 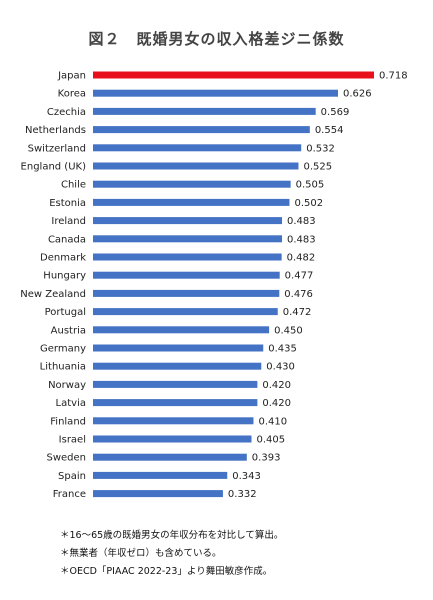 I want to click on category-label-israel: Israel, so click(x=72, y=440).